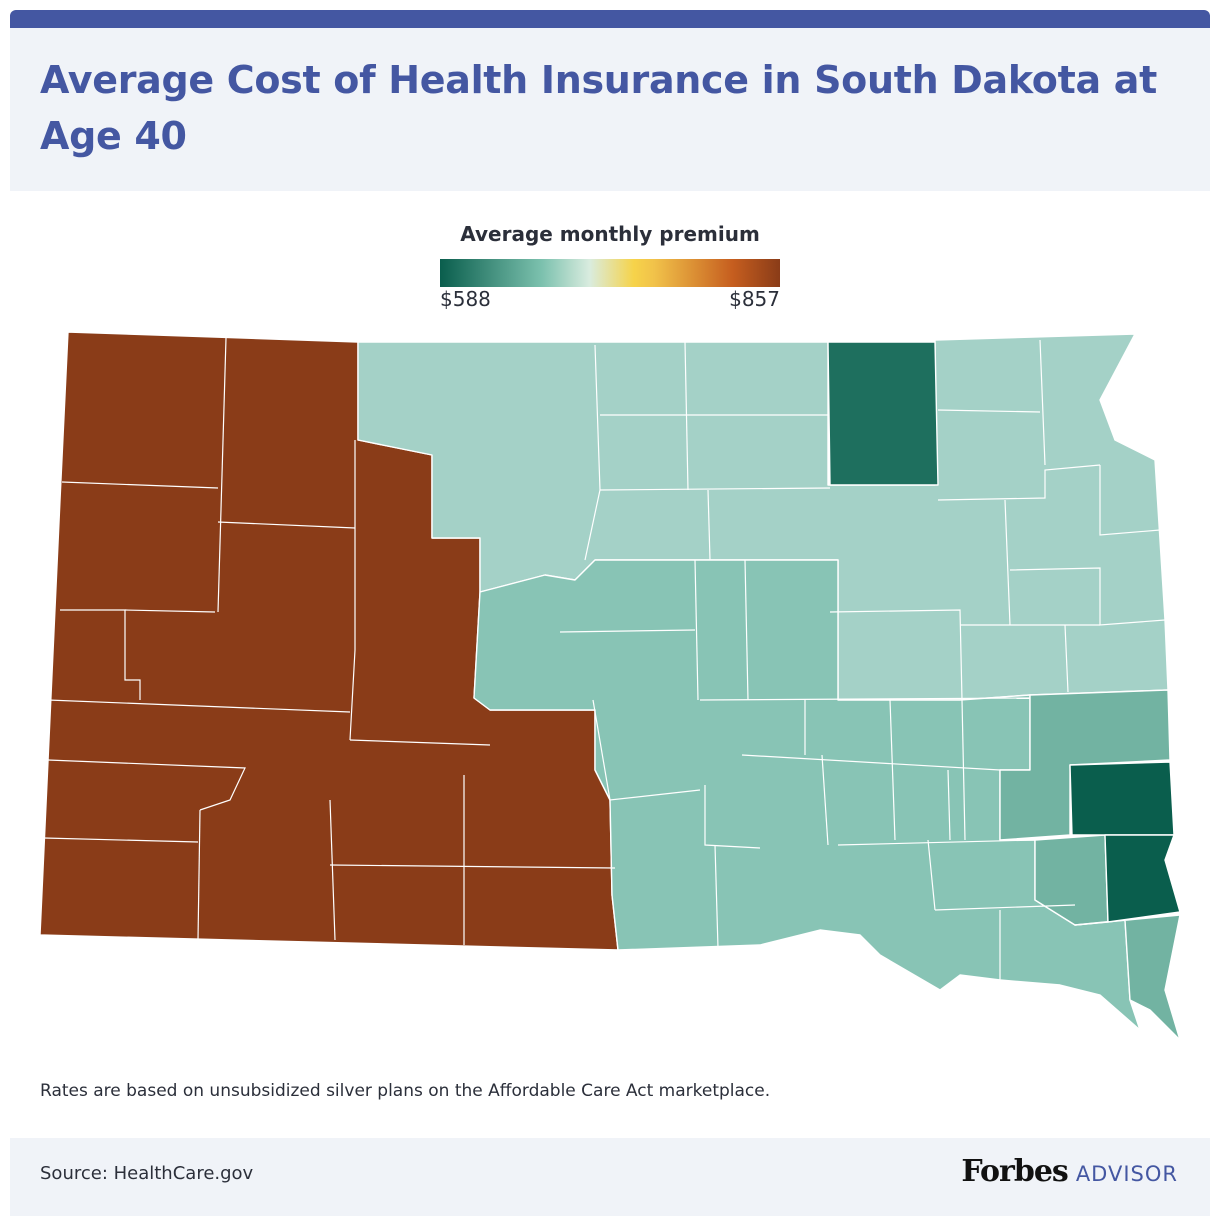 This screenshot has height=1226, width=1220. What do you see at coordinates (1069, 1171) in the screenshot?
I see `brand-logo: Forbes ADVISOR` at bounding box center [1069, 1171].